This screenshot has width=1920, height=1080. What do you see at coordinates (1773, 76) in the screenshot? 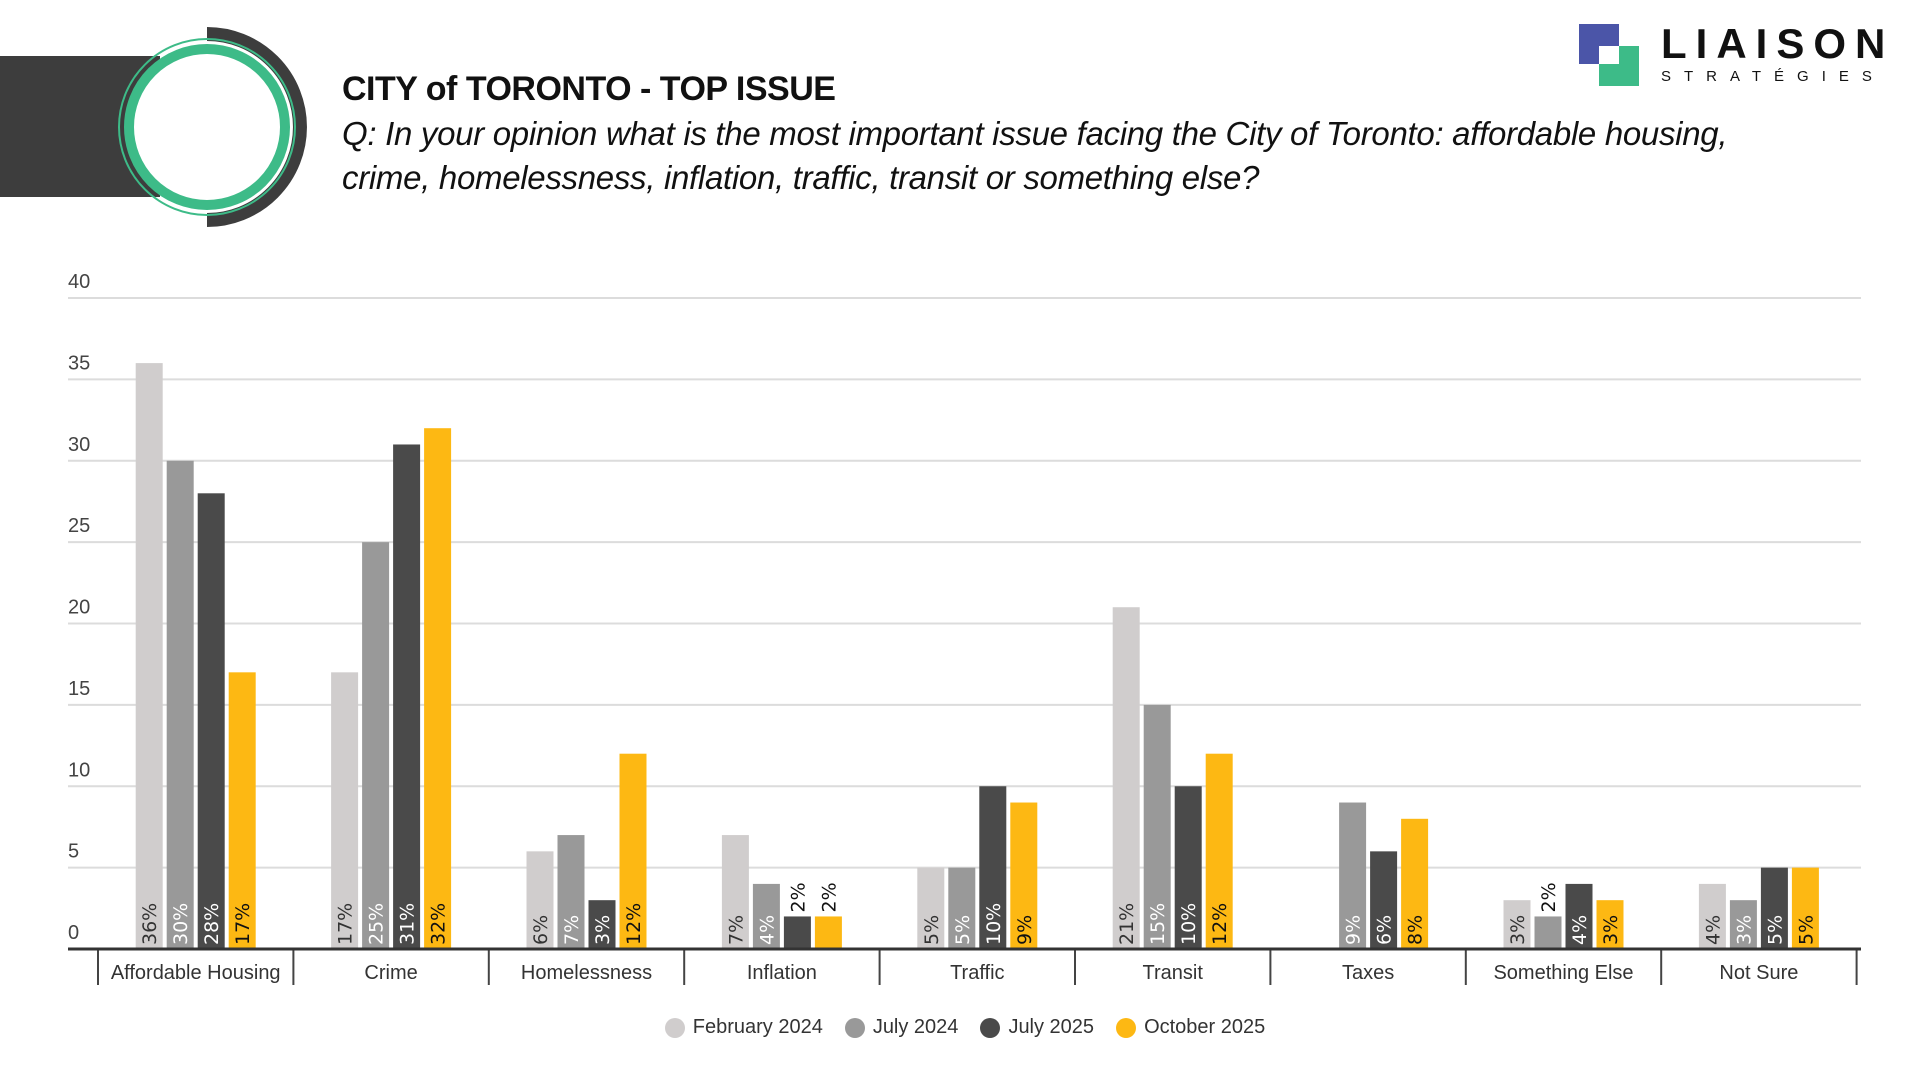
I see `logo-sub: STRATÉGIES` at bounding box center [1773, 76].